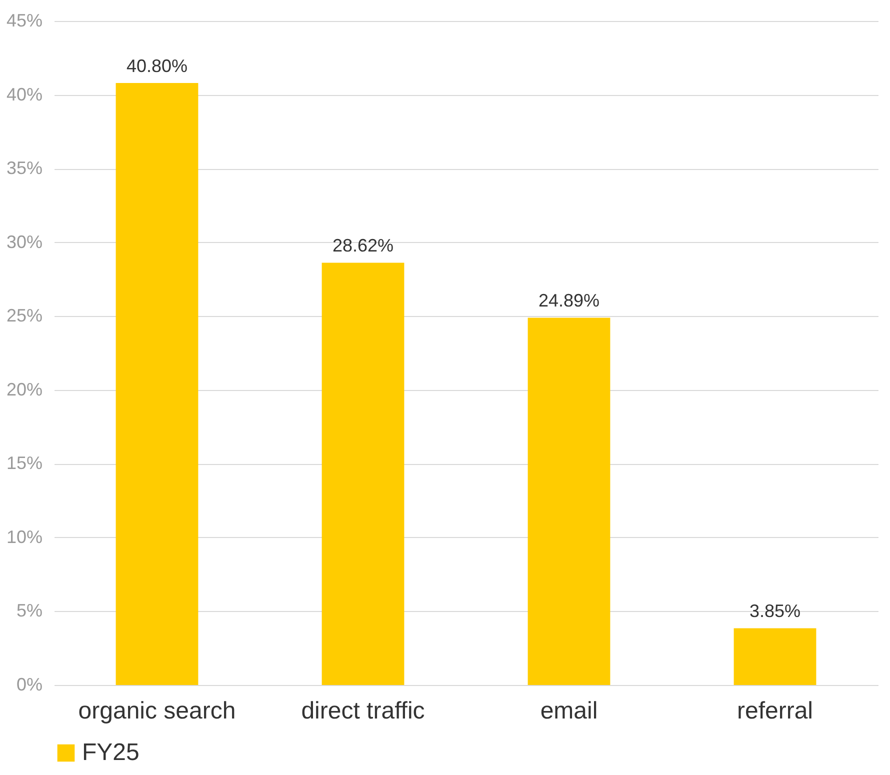 The image size is (890, 775). I want to click on y-tick-label: 20%, so click(24, 389).